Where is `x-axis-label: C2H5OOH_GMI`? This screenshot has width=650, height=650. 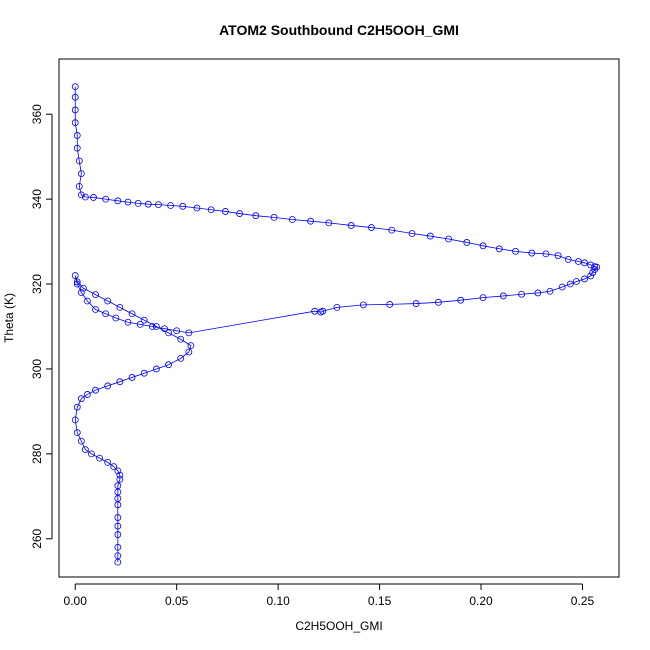 x-axis-label: C2H5OOH_GMI is located at coordinates (338, 626).